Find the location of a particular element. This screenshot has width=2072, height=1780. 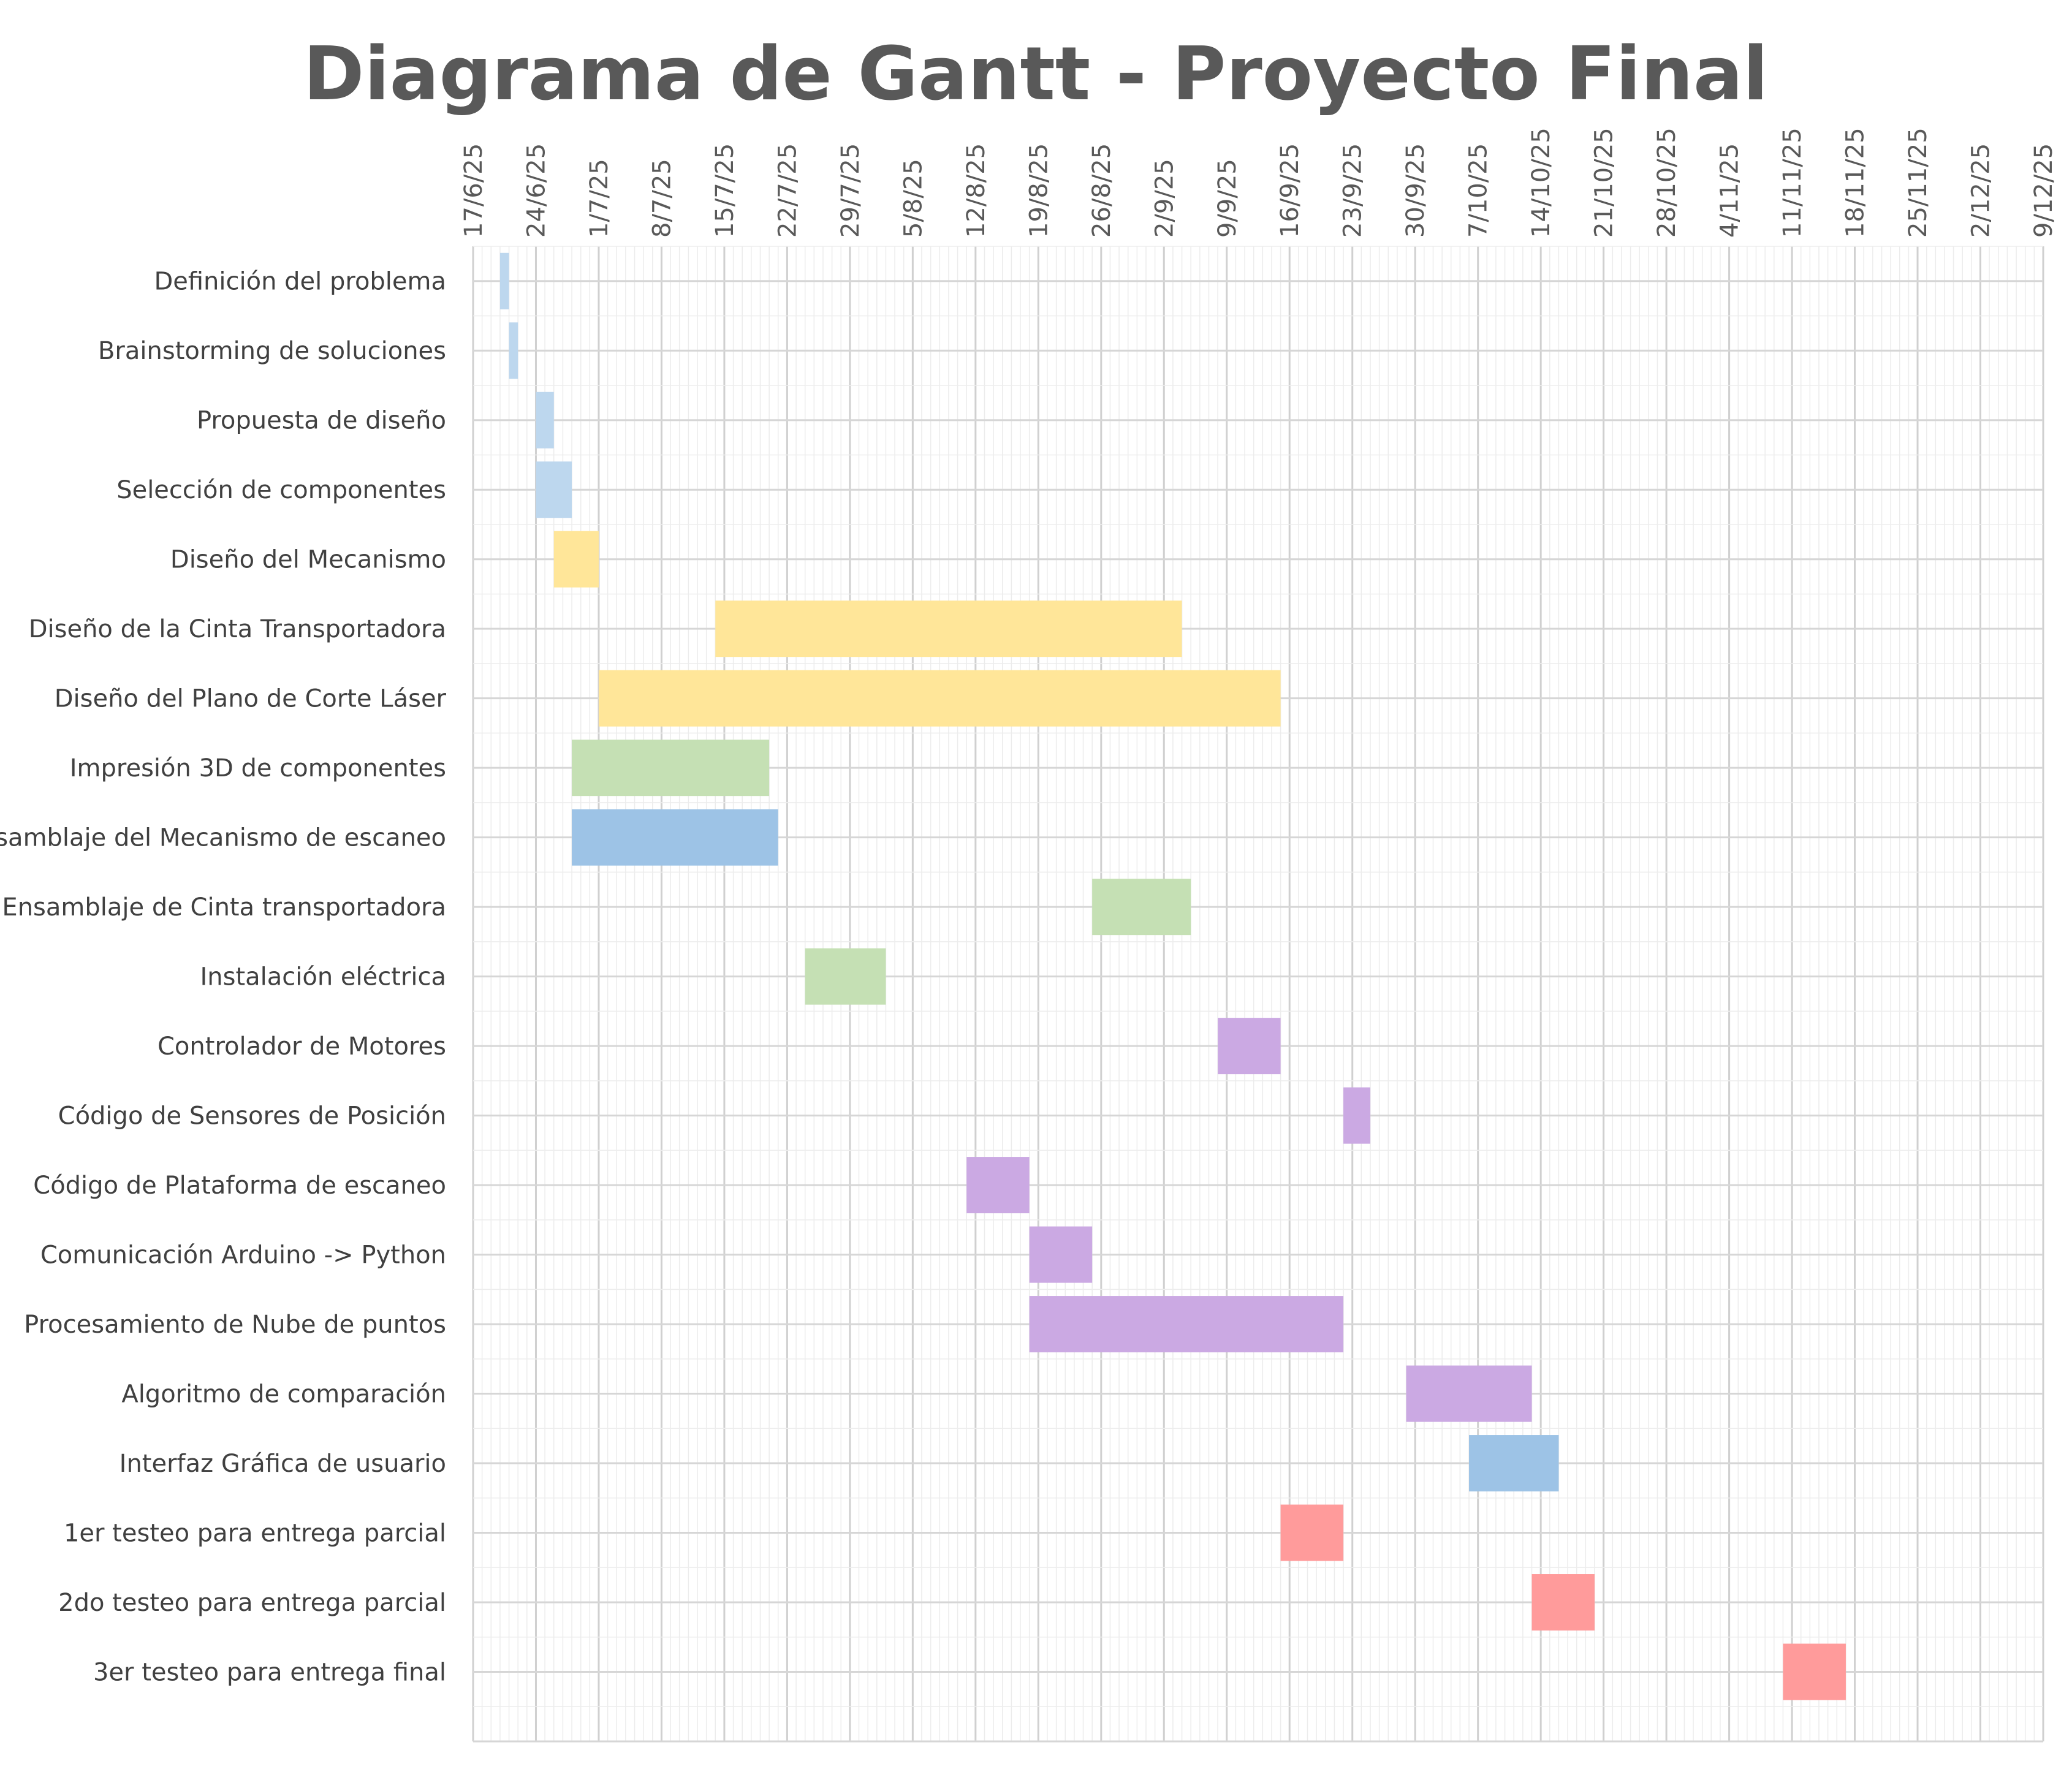

x-tick-label: 7/10/25 is located at coordinates (1479, 190).